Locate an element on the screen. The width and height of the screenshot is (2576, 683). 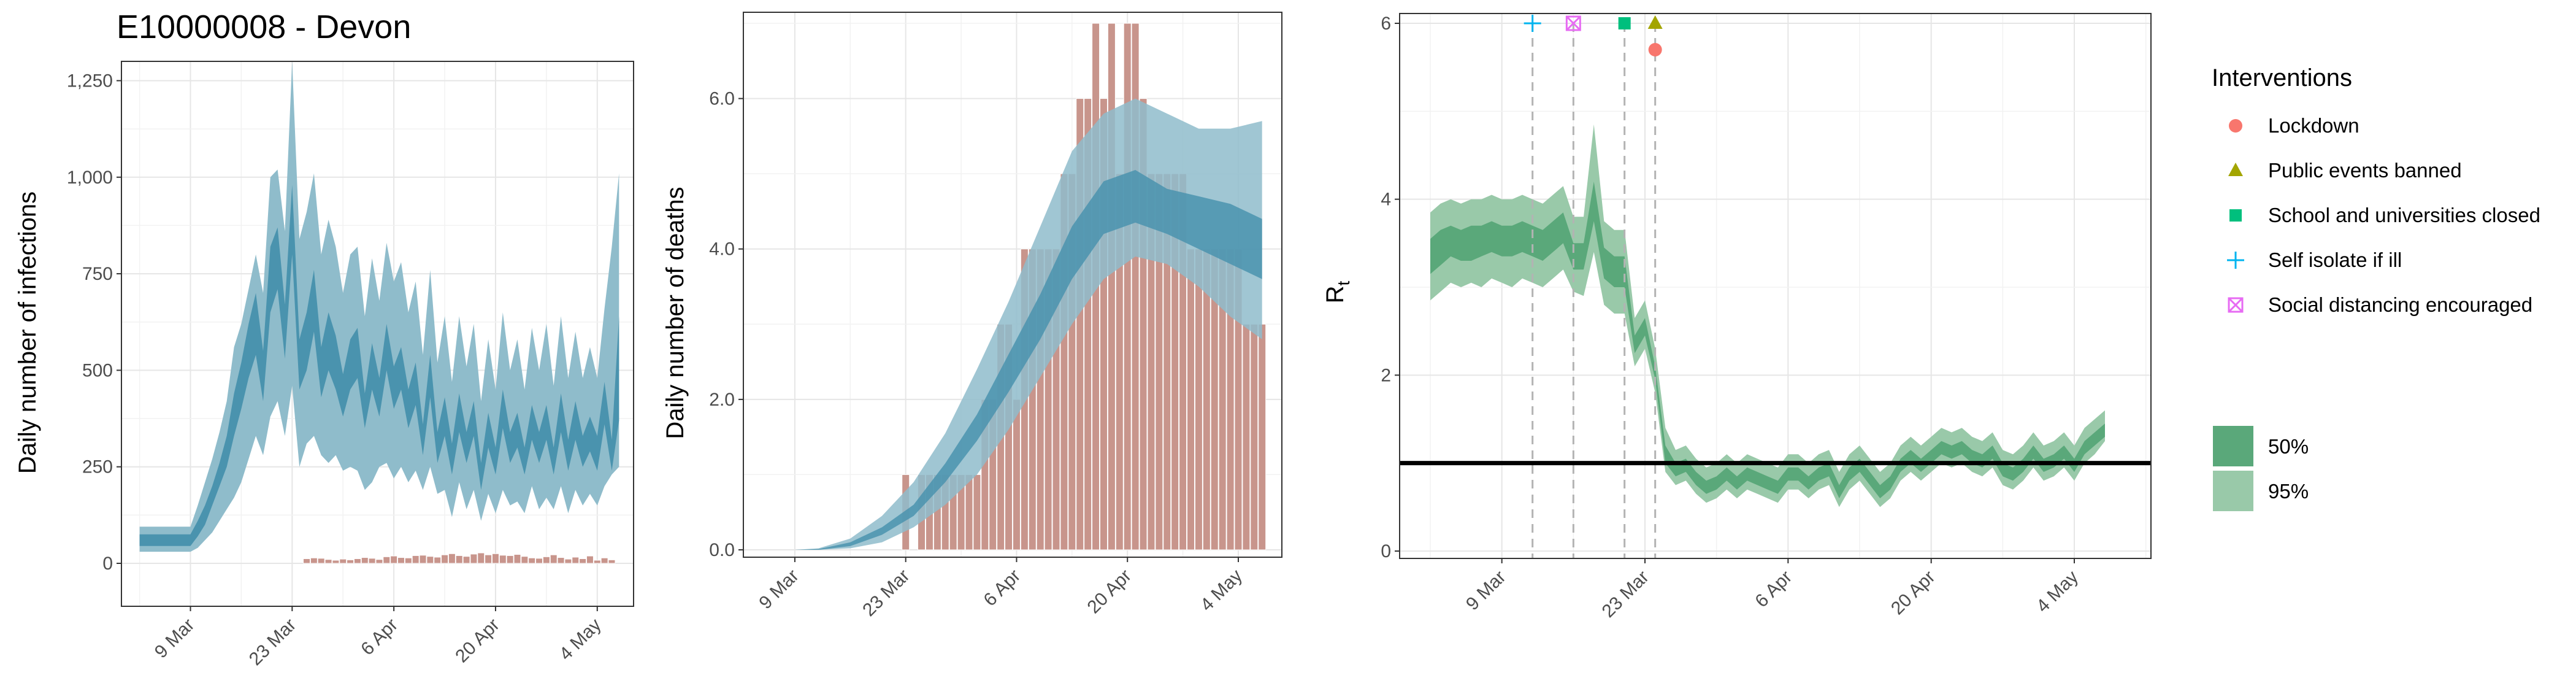
y-tick-label: 2 is located at coordinates (1386, 375).